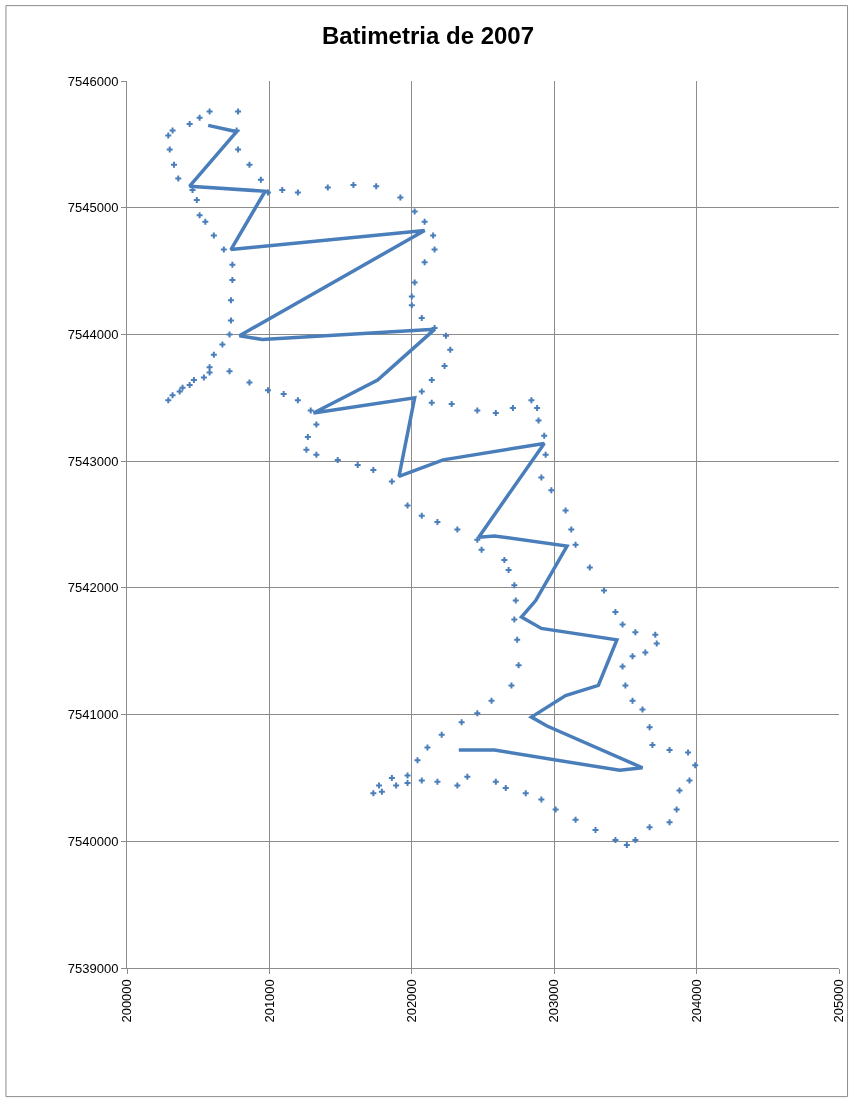 The width and height of the screenshot is (856, 1100). What do you see at coordinates (554, 1001) in the screenshot?
I see `x-tick-label: 203000` at bounding box center [554, 1001].